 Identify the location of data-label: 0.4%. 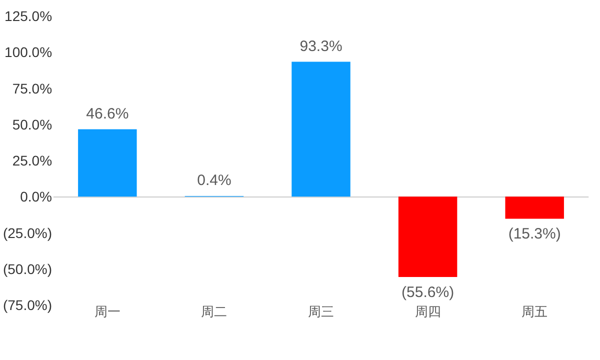
(214, 181).